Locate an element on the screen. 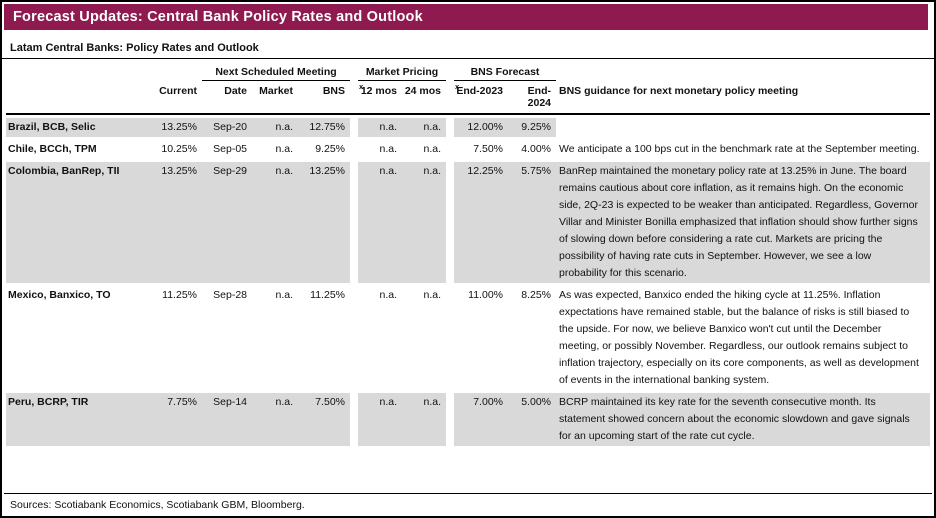 Image resolution: width=936 pixels, height=518 pixels. col-12mos: 12 mos is located at coordinates (378, 91).